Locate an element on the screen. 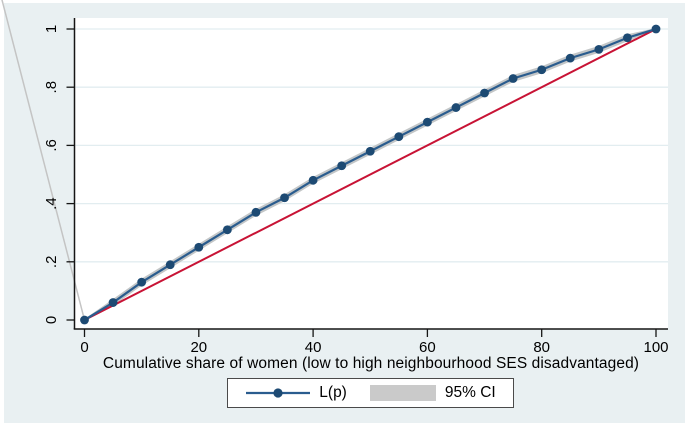 The width and height of the screenshot is (685, 425). svg-text: 20 is located at coordinates (198, 347).